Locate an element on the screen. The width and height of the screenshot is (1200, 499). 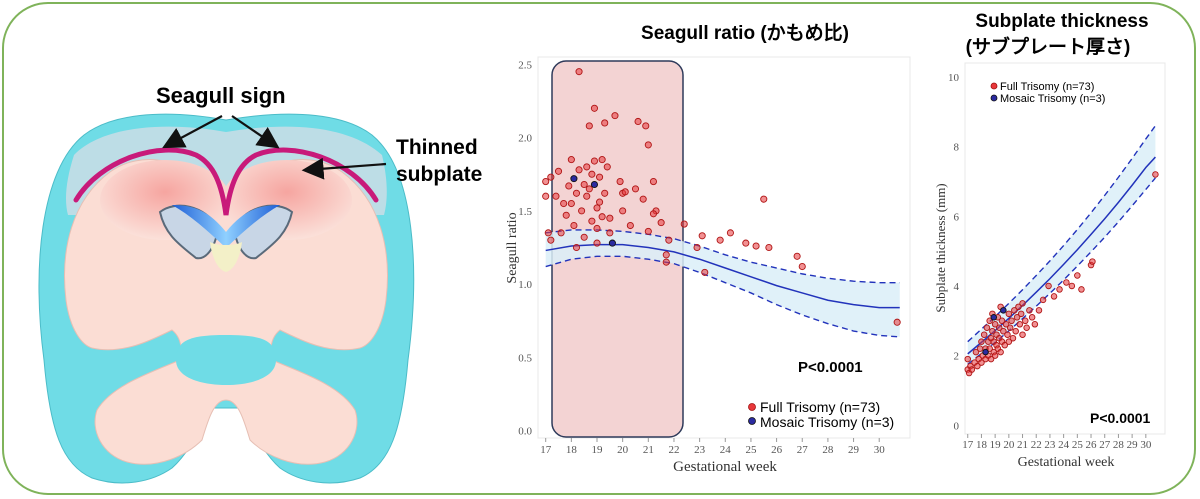
y-tick-label: 10 is located at coordinates (954, 78).